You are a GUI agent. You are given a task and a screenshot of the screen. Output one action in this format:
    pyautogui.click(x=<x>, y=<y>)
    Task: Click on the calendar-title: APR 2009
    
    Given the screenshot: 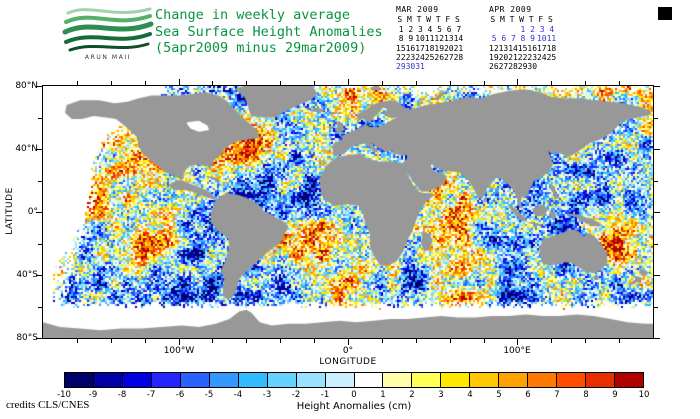 What is the action you would take?
    pyautogui.click(x=510, y=9)
    